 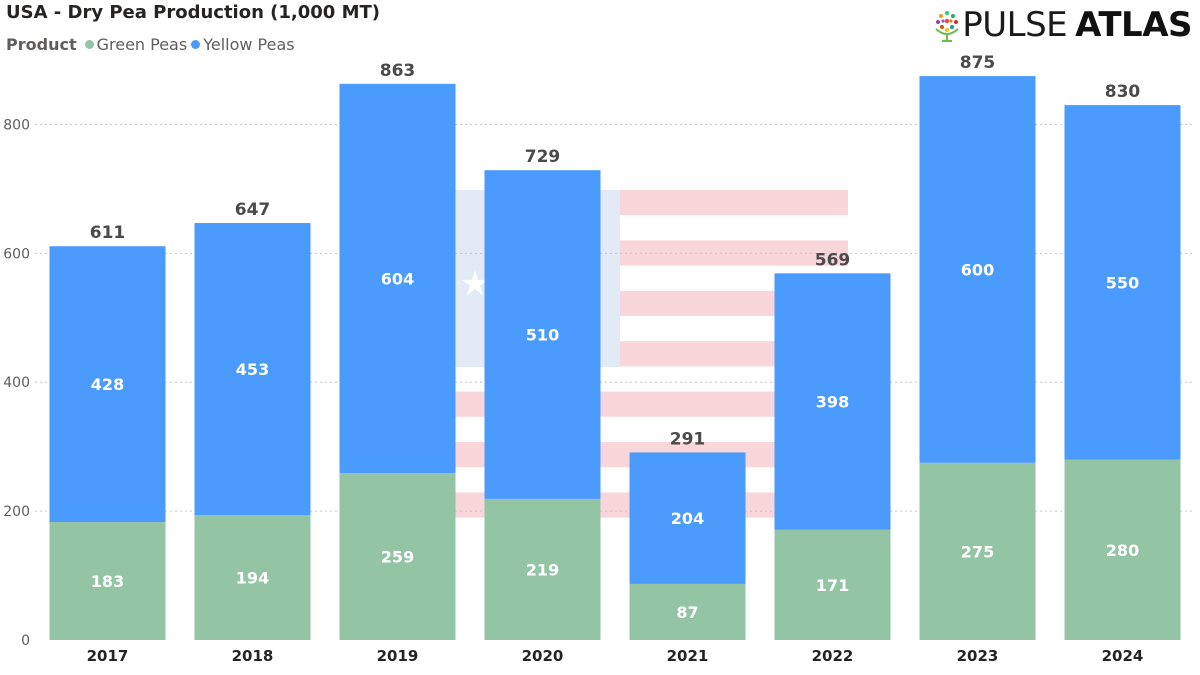 What do you see at coordinates (398, 71) in the screenshot?
I see `bar-total-label: 863` at bounding box center [398, 71].